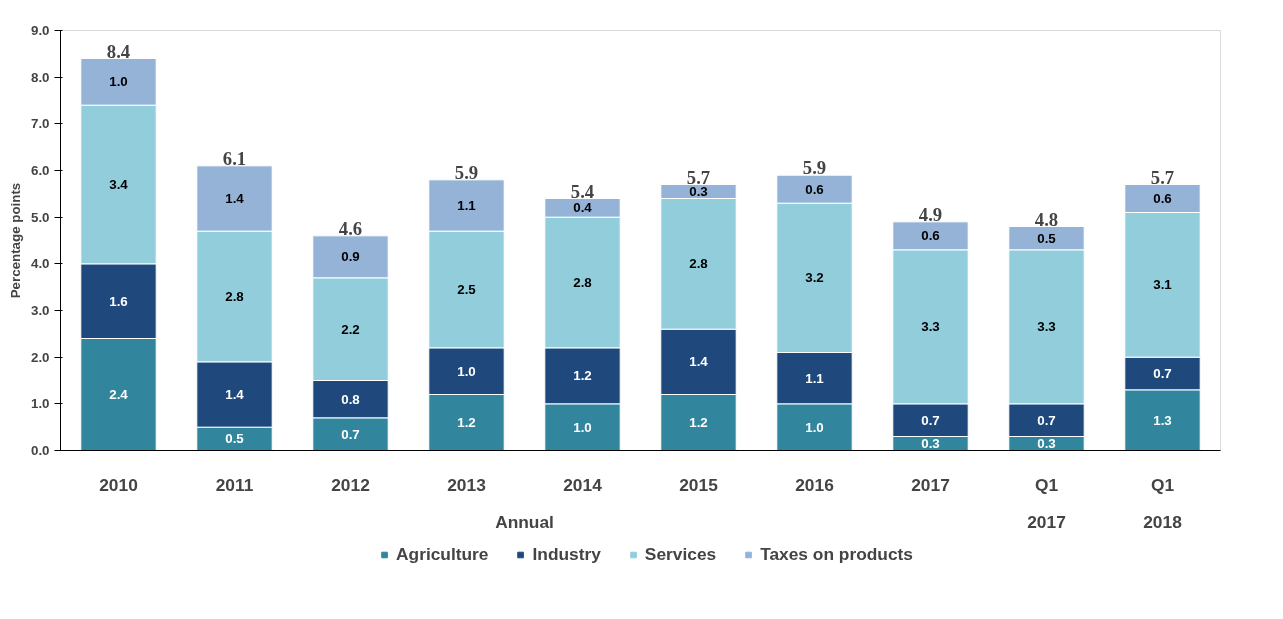 This screenshot has width=1283, height=619. What do you see at coordinates (40, 217) in the screenshot?
I see `y-tick-label: 5.0` at bounding box center [40, 217].